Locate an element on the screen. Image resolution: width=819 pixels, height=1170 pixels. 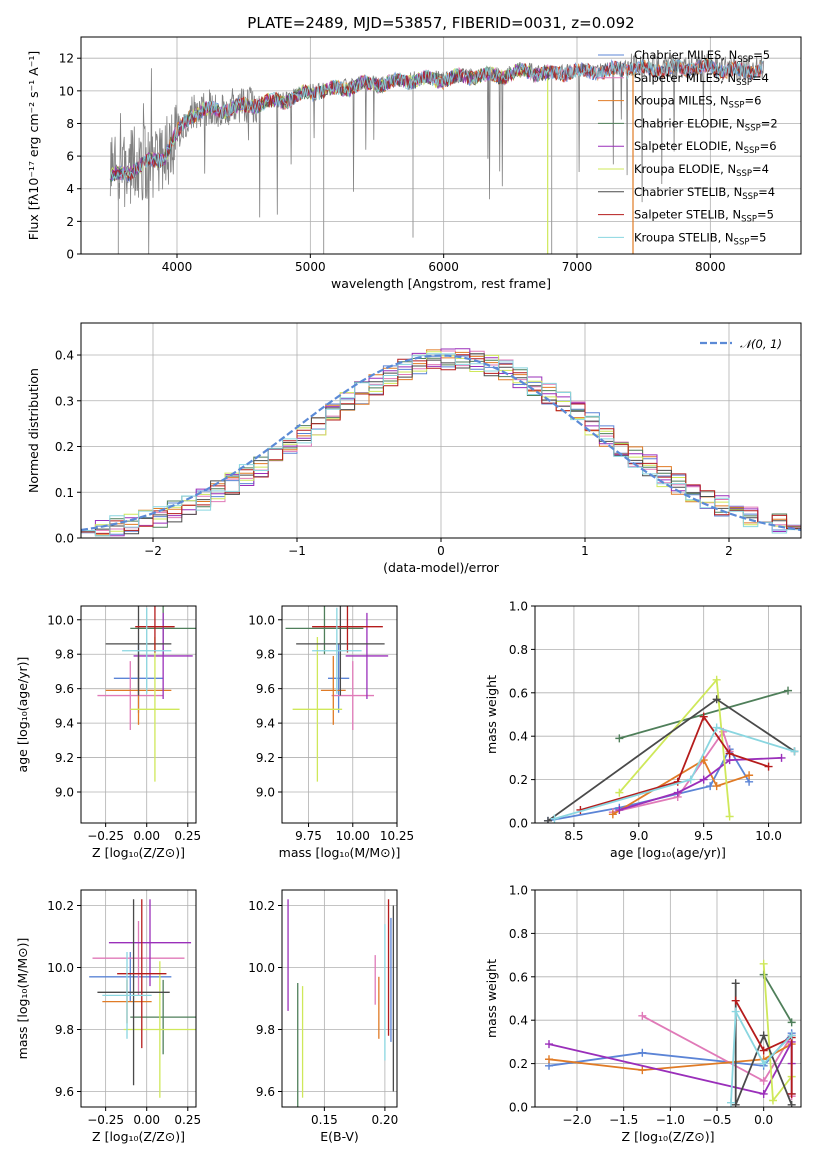
x-tick-label: 8000 is located at coordinates (710, 267).